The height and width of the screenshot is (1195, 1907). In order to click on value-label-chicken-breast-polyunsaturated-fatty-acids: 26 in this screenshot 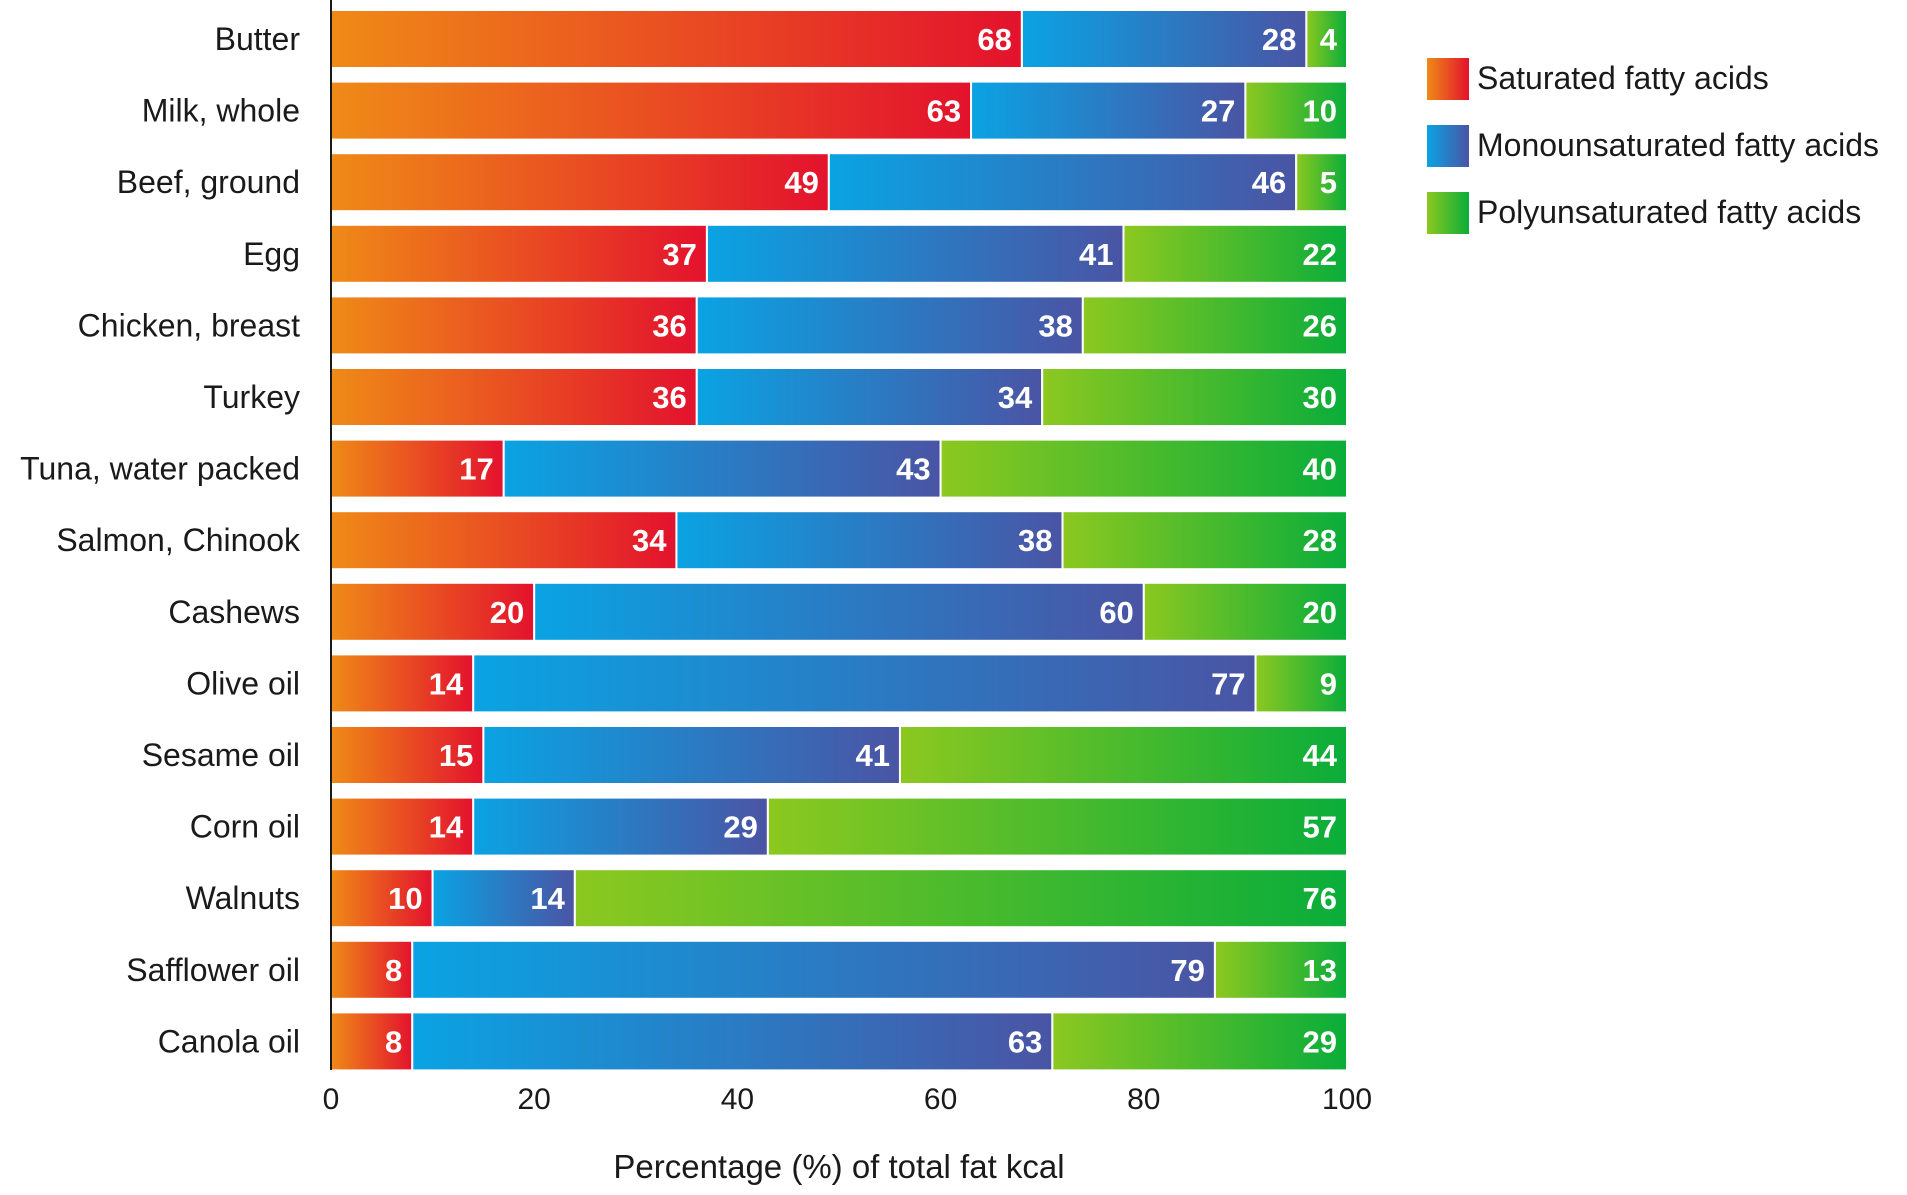, I will do `click(1320, 325)`.